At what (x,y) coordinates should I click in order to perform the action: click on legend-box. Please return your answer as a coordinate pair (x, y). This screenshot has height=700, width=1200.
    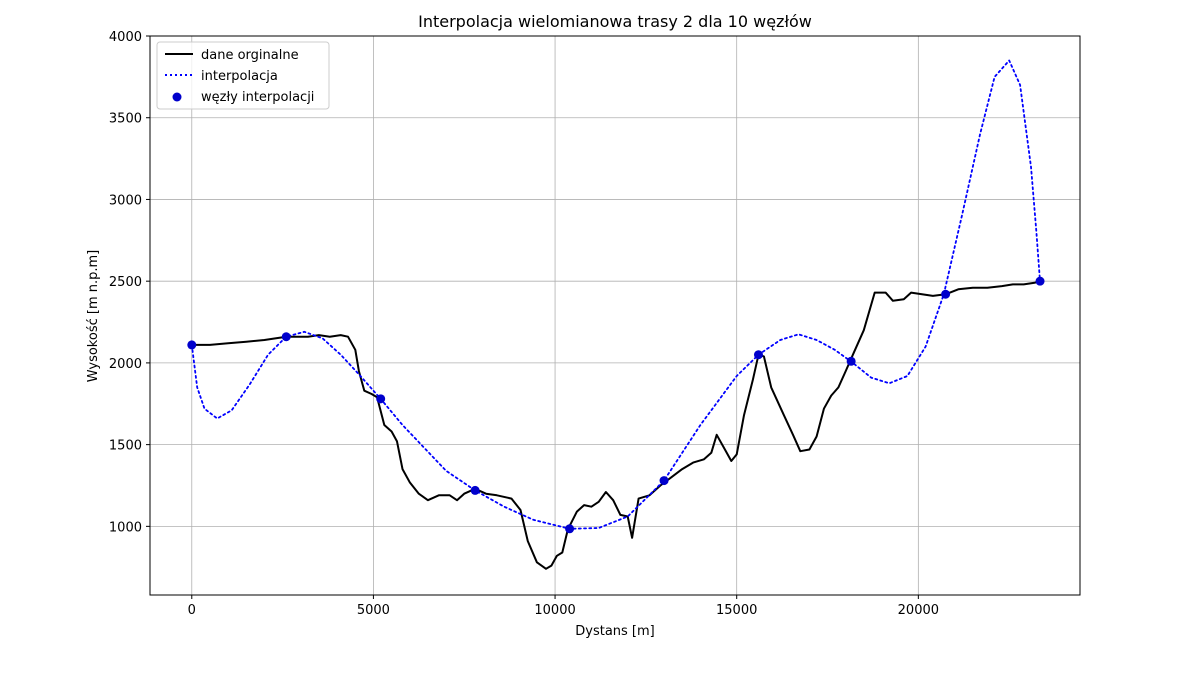
    Looking at the image, I should click on (243, 75).